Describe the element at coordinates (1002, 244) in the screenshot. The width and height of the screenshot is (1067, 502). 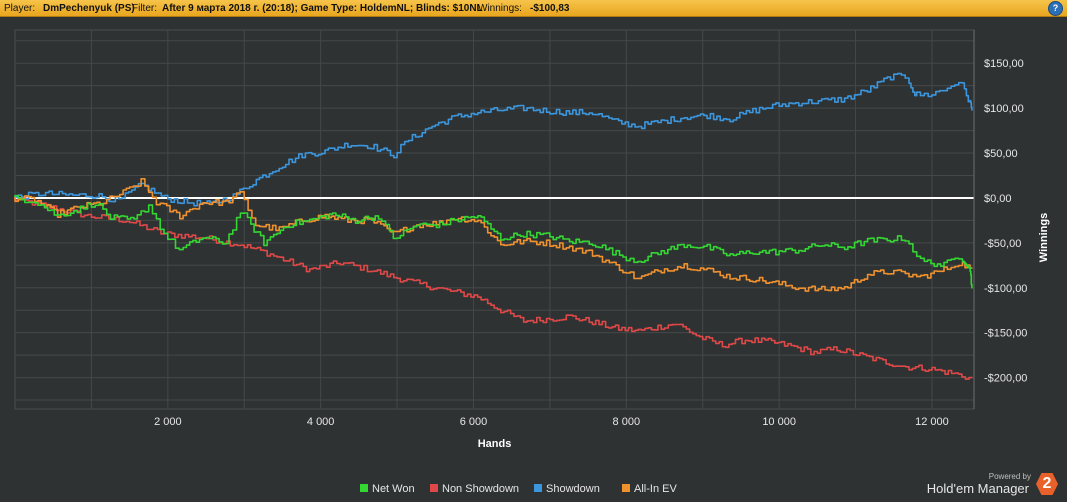
I see `y-tick-label: -$50,00` at that location.